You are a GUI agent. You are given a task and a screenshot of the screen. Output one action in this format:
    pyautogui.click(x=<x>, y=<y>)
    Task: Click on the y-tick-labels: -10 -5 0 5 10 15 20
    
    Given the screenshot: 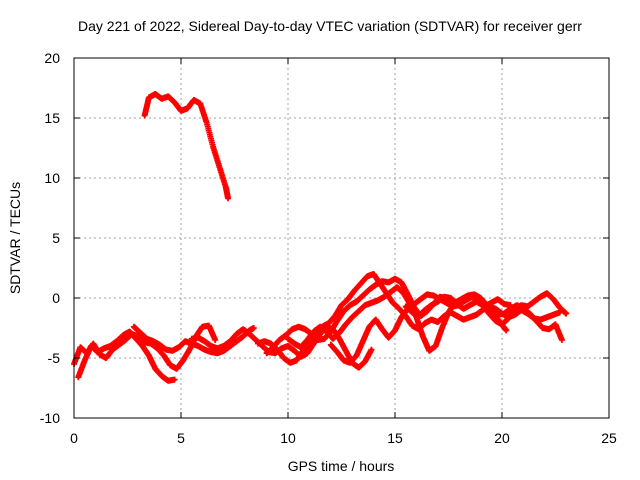 What is the action you would take?
    pyautogui.click(x=50, y=238)
    